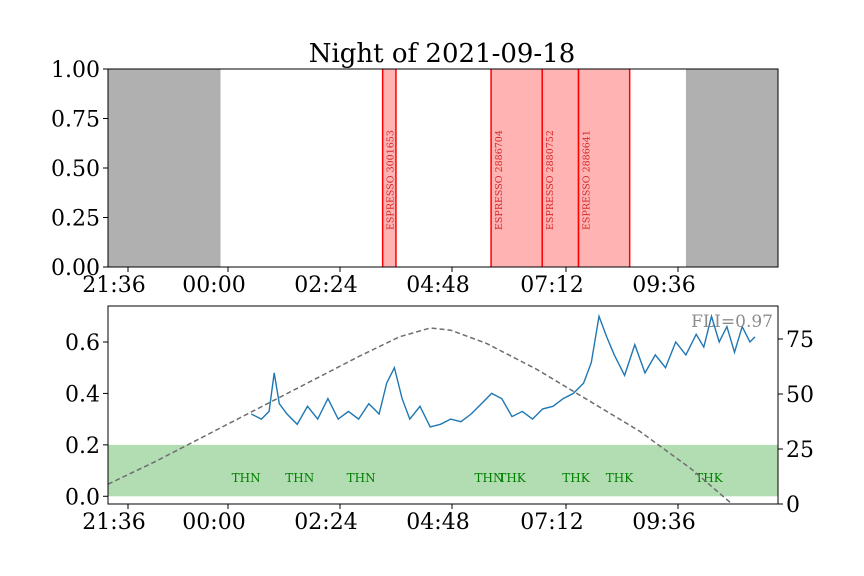  I want to click on y-tick-label: 0.00, so click(75, 268).